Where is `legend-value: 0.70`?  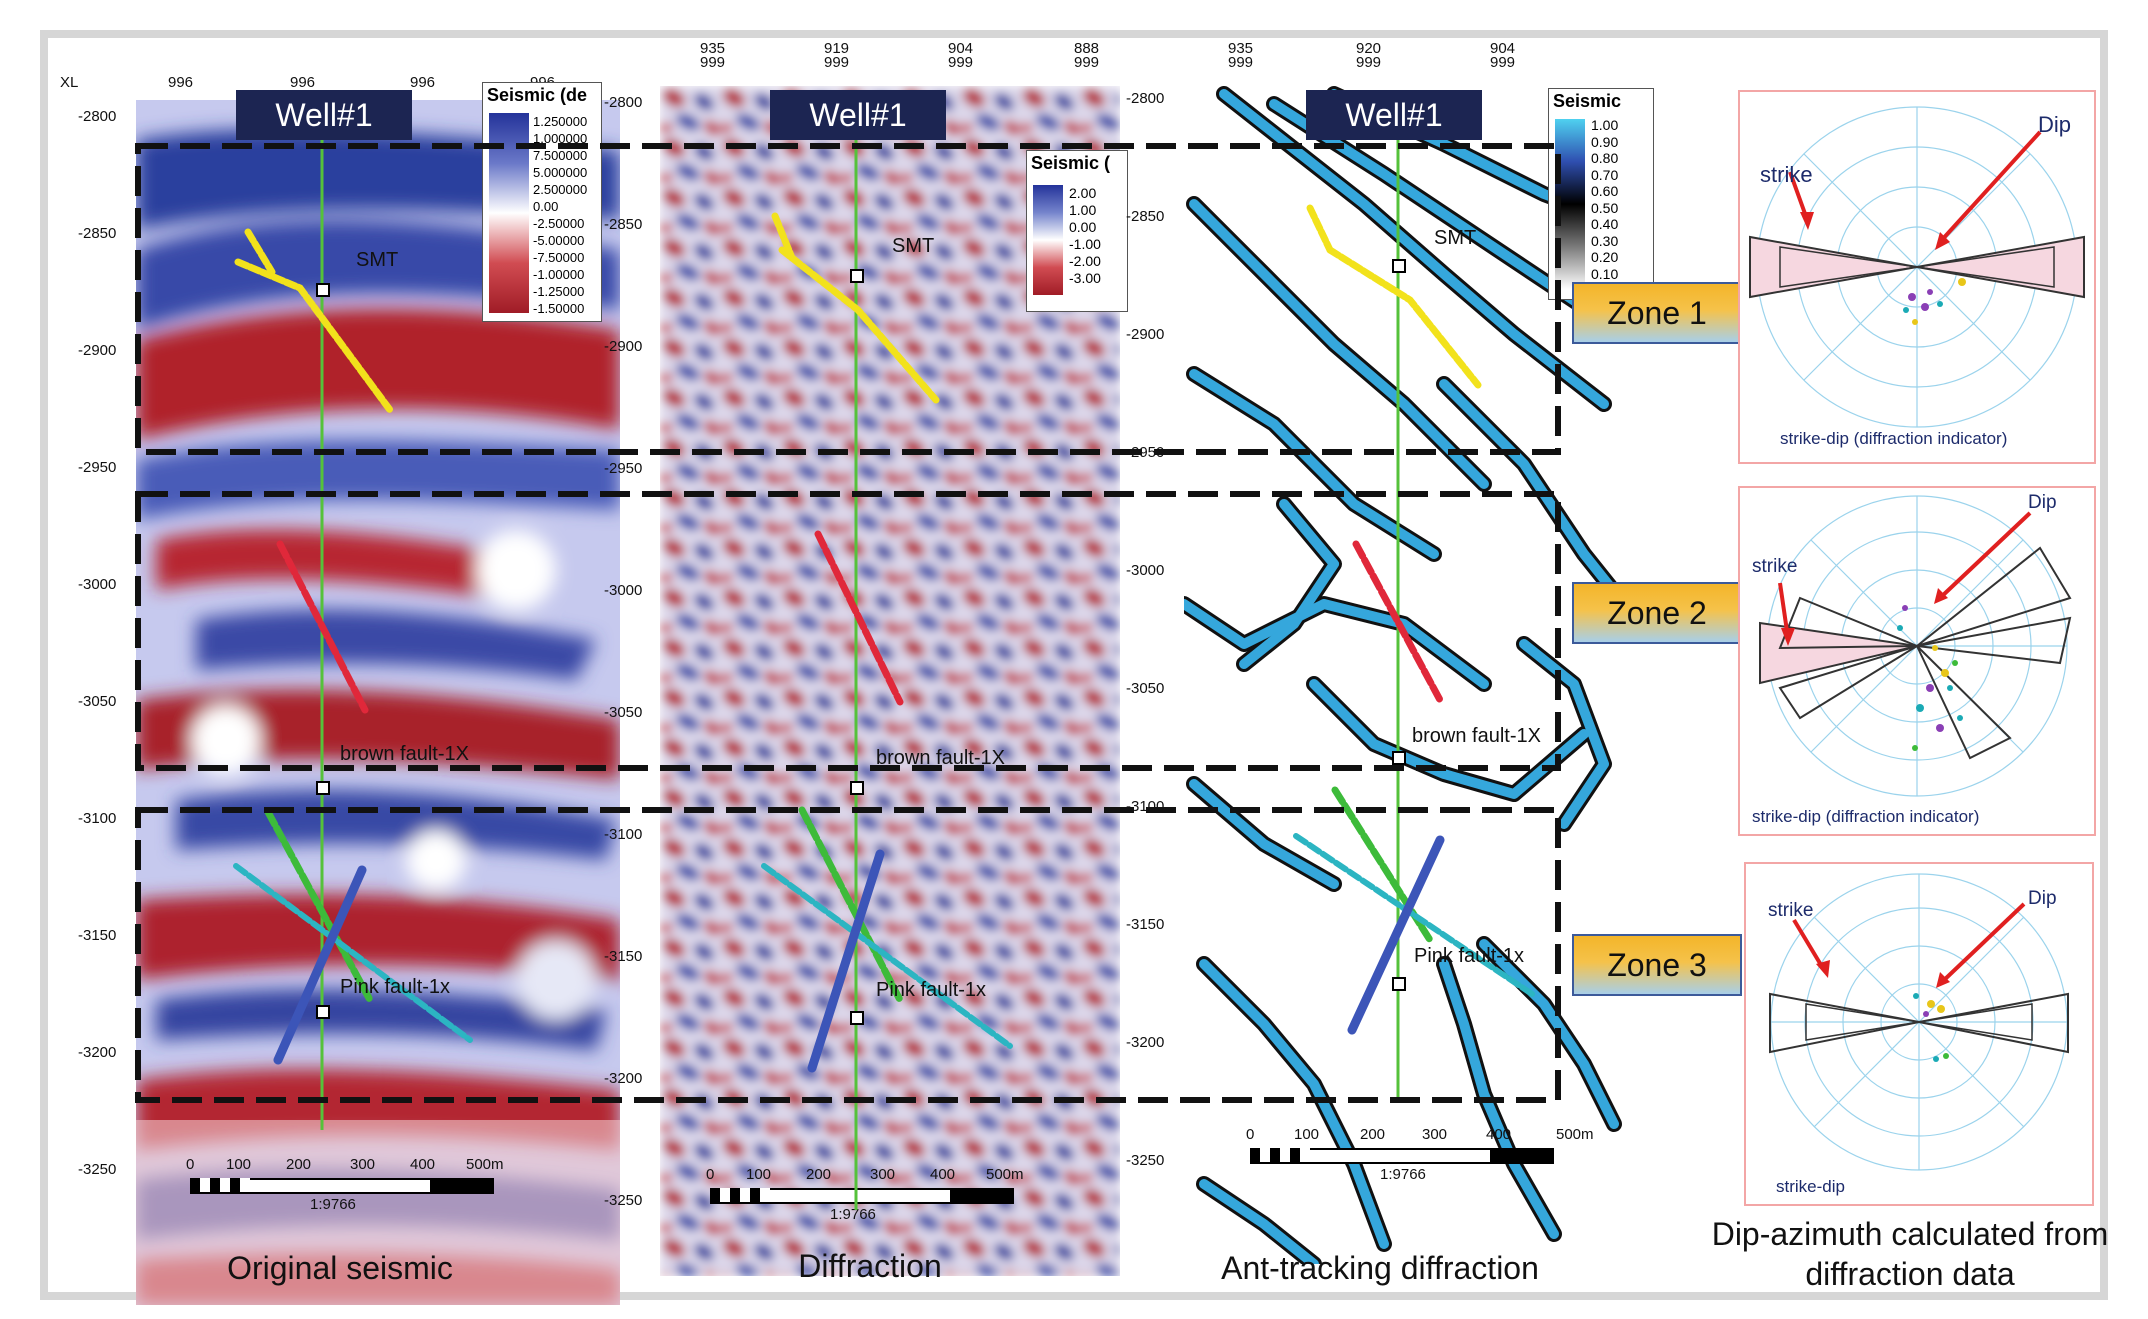 legend-value: 0.70 is located at coordinates (1605, 174).